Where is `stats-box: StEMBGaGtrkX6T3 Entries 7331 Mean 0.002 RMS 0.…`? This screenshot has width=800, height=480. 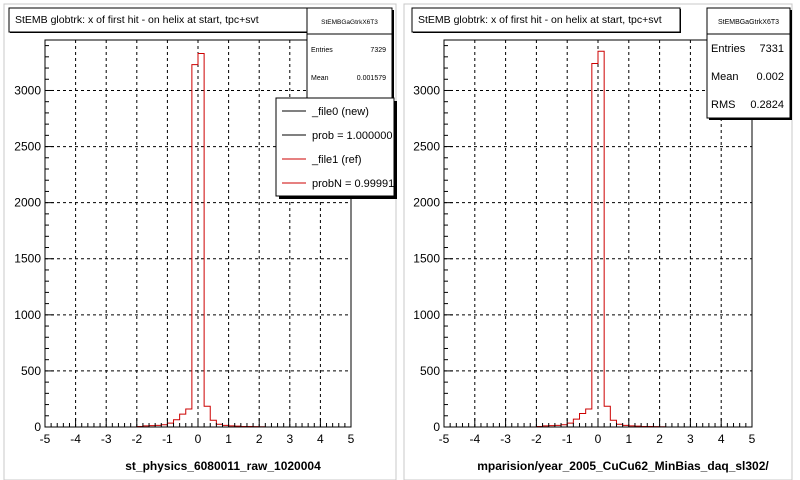
stats-box: StEMBGaGtrkX6T3 Entries 7331 Mean 0.002 RMS 0.… is located at coordinates (749, 63).